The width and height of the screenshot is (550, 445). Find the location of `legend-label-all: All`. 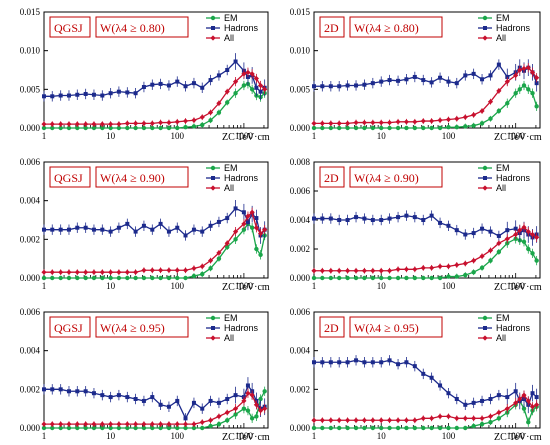

legend-label-all: All is located at coordinates (229, 188).